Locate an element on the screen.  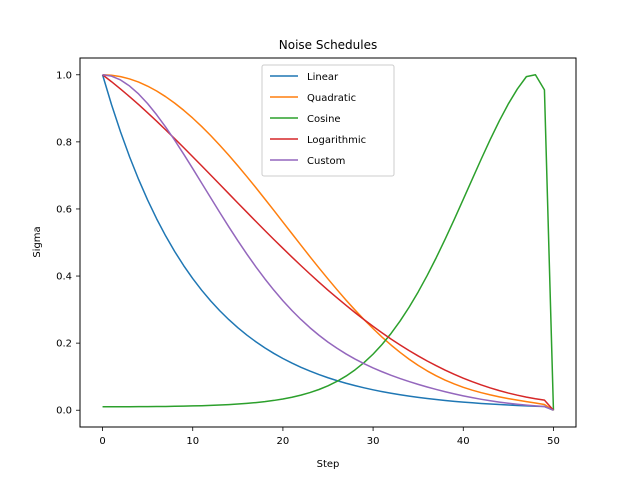
x-tick-label: 50 is located at coordinates (553, 441).